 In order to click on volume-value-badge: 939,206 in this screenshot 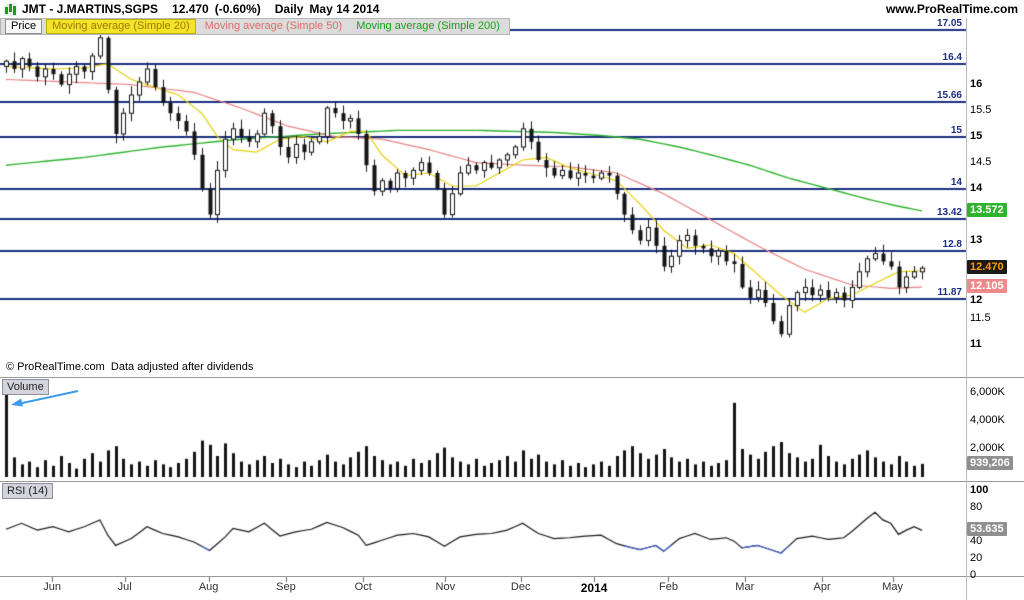, I will do `click(990, 462)`.